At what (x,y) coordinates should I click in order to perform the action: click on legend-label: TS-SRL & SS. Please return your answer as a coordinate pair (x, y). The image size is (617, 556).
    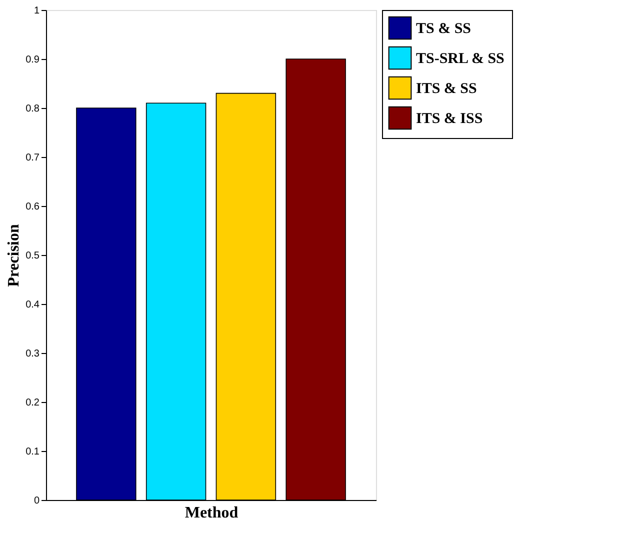
    Looking at the image, I should click on (460, 59).